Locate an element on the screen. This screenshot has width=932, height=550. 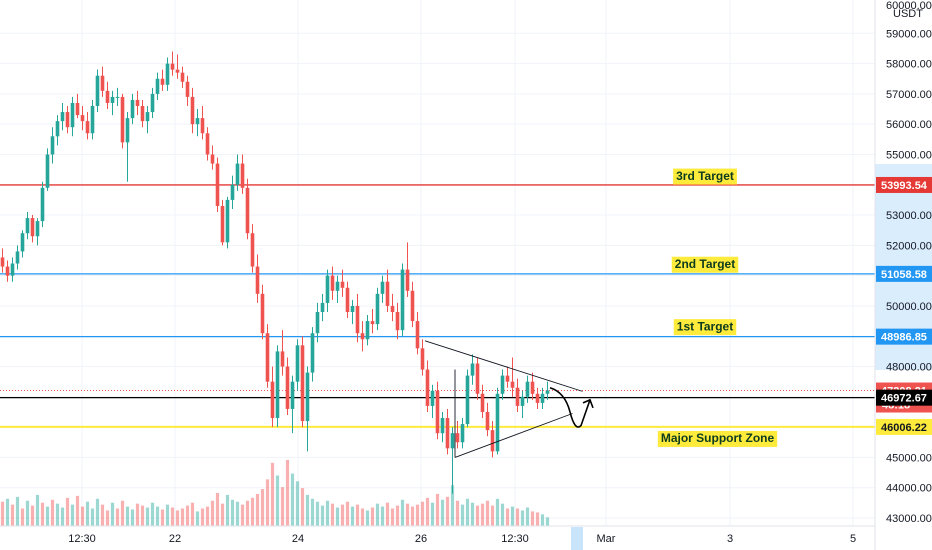
price-tick-label: 53000.00 is located at coordinates (909, 216).